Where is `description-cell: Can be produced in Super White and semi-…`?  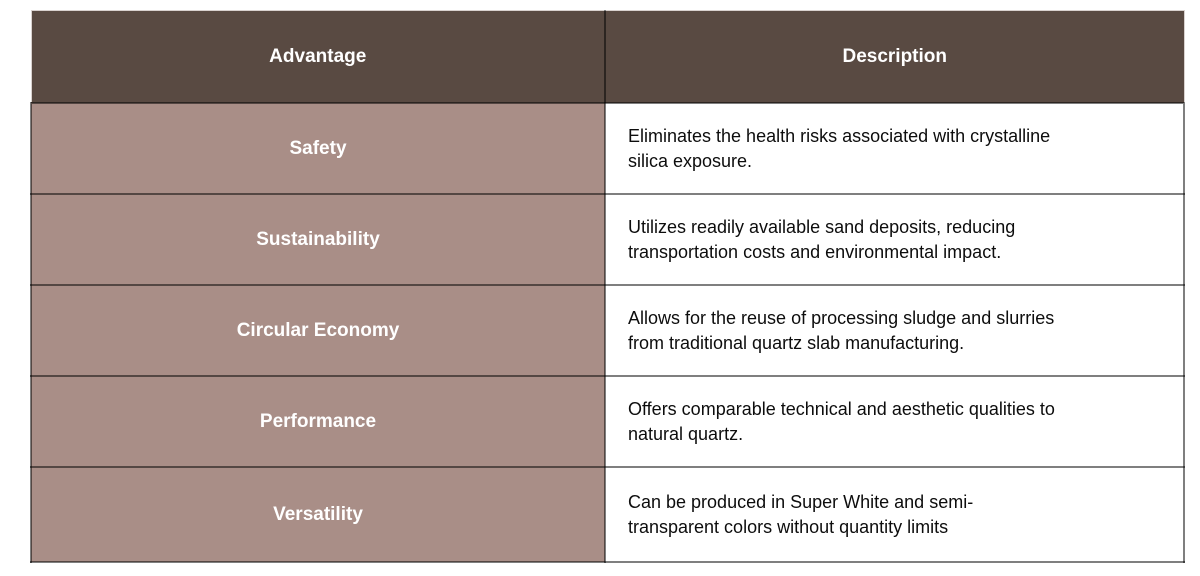 description-cell: Can be produced in Super White and semi-… is located at coordinates (894, 514).